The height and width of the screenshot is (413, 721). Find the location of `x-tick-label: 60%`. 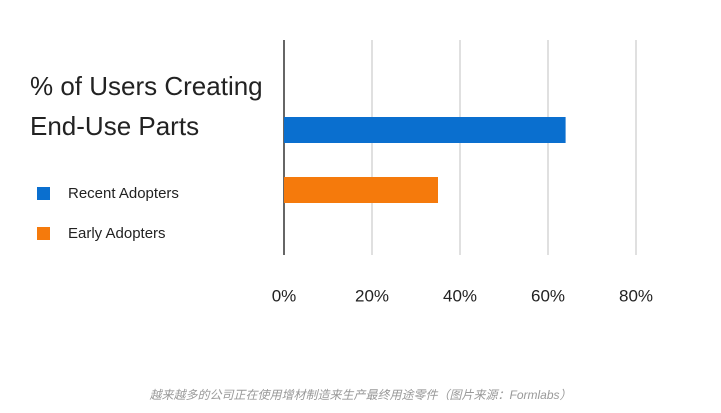

x-tick-label: 60% is located at coordinates (548, 295).